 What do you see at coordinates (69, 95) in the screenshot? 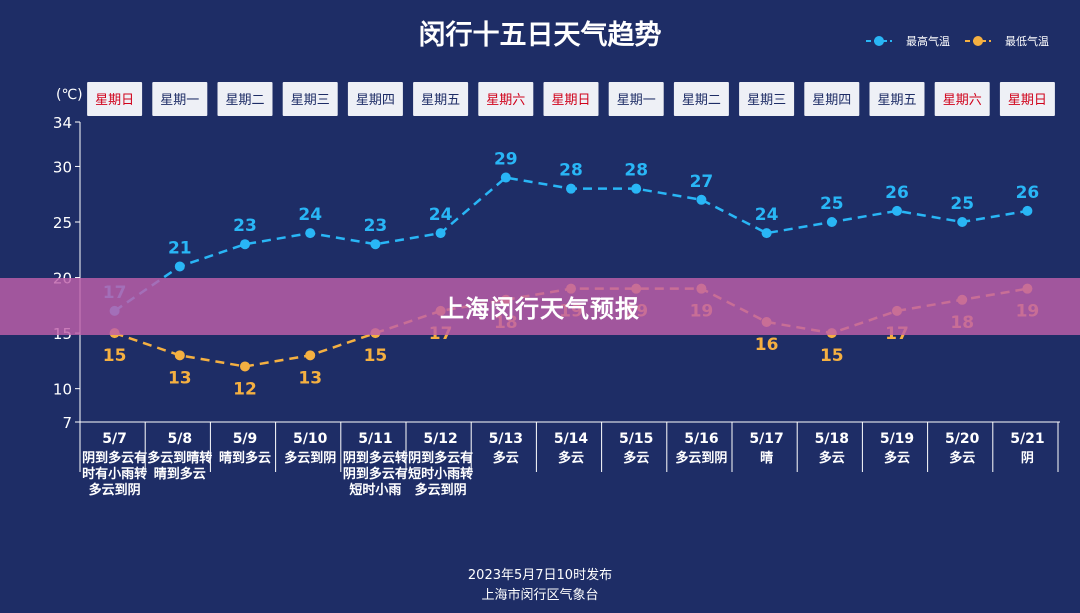
I see `y-unit-label: (℃)` at bounding box center [69, 95].